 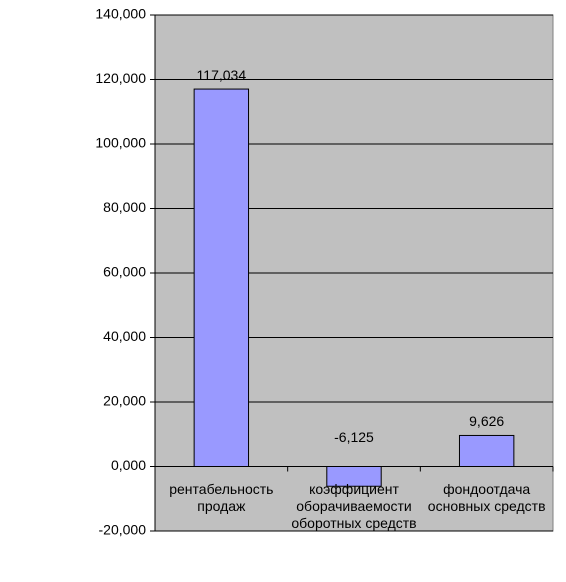 What do you see at coordinates (486, 497) in the screenshot?
I see `x-tick-label: фондоотдача основных средств` at bounding box center [486, 497].